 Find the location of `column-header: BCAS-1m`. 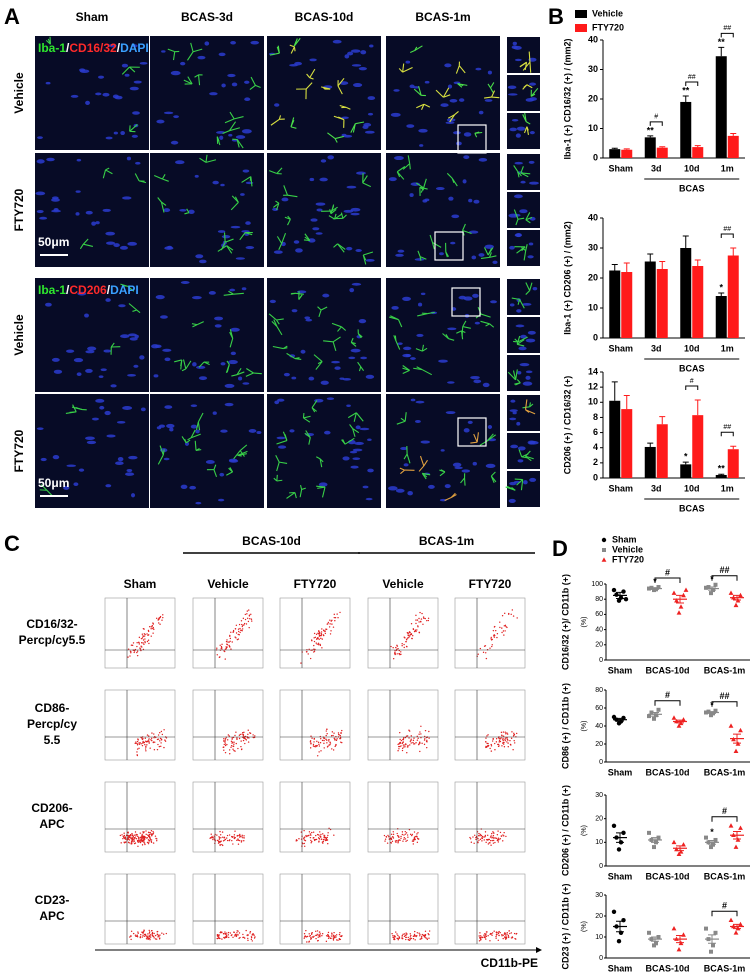

column-header: BCAS-1m is located at coordinates (442, 17).